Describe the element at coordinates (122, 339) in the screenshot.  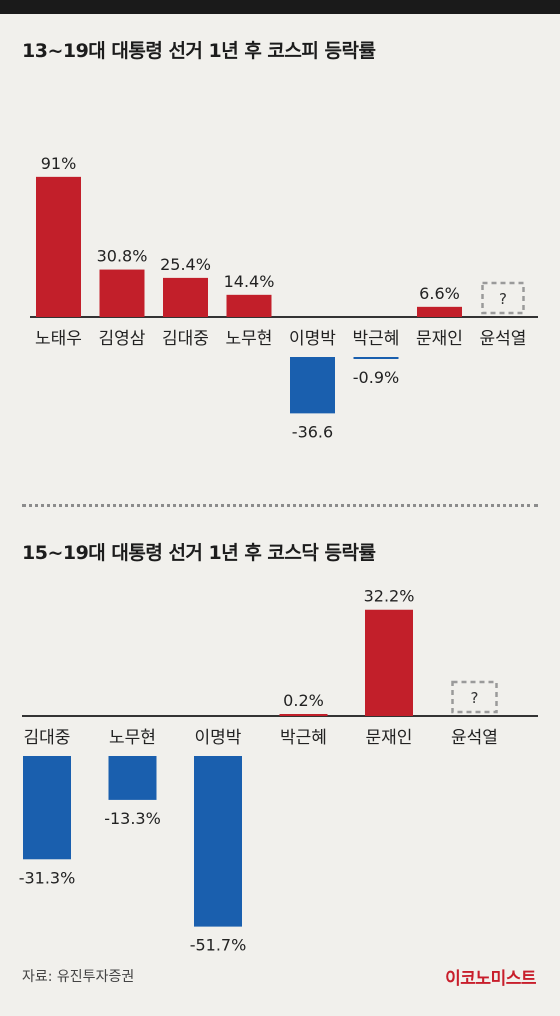
I see `category-label: 김영삼` at that location.